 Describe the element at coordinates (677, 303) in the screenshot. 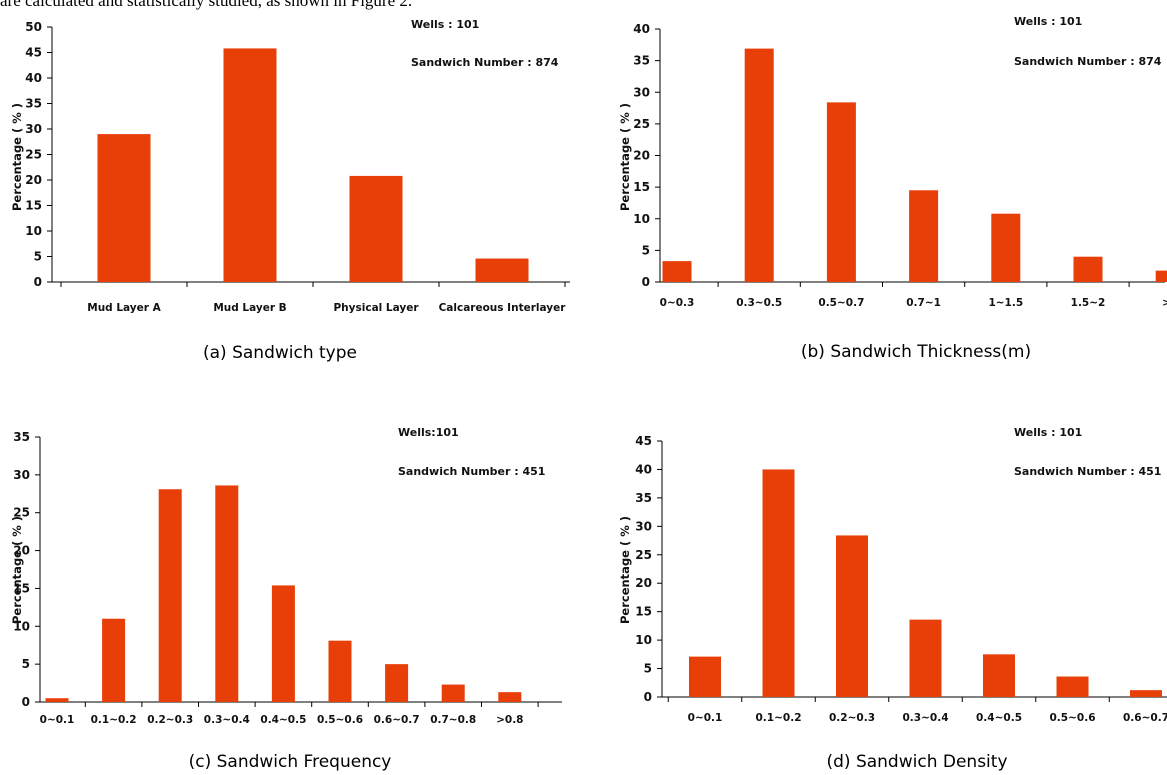

I see `x-tick-label: 0~0.3` at that location.